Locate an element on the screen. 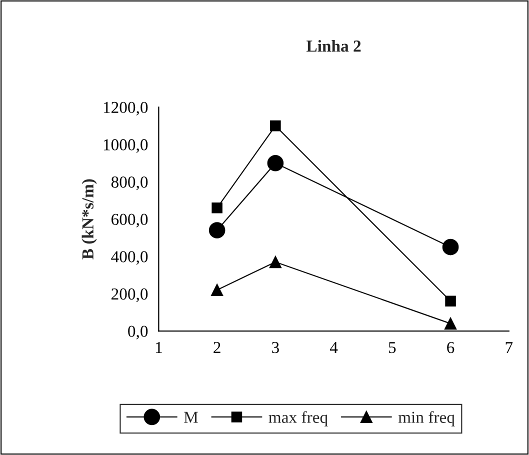  y-tick-label: 600,0 is located at coordinates (130, 221).